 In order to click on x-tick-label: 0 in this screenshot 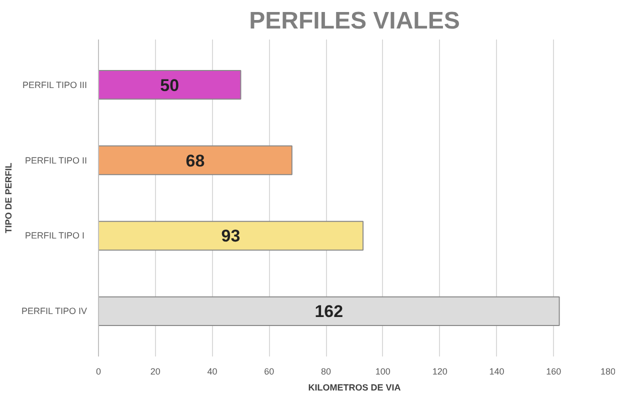, I will do `click(99, 371)`.